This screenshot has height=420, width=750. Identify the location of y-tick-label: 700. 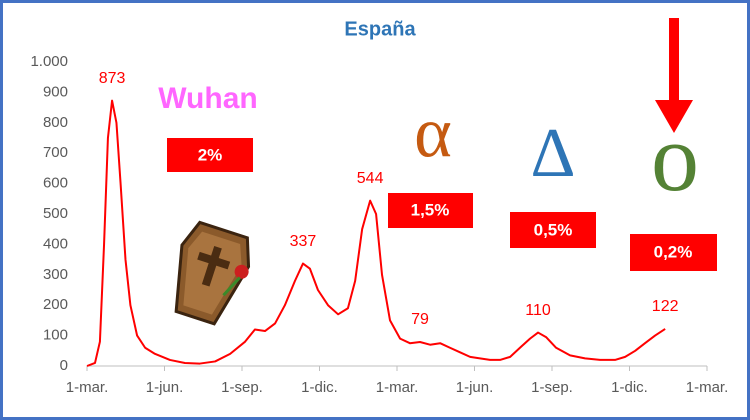
(55, 152).